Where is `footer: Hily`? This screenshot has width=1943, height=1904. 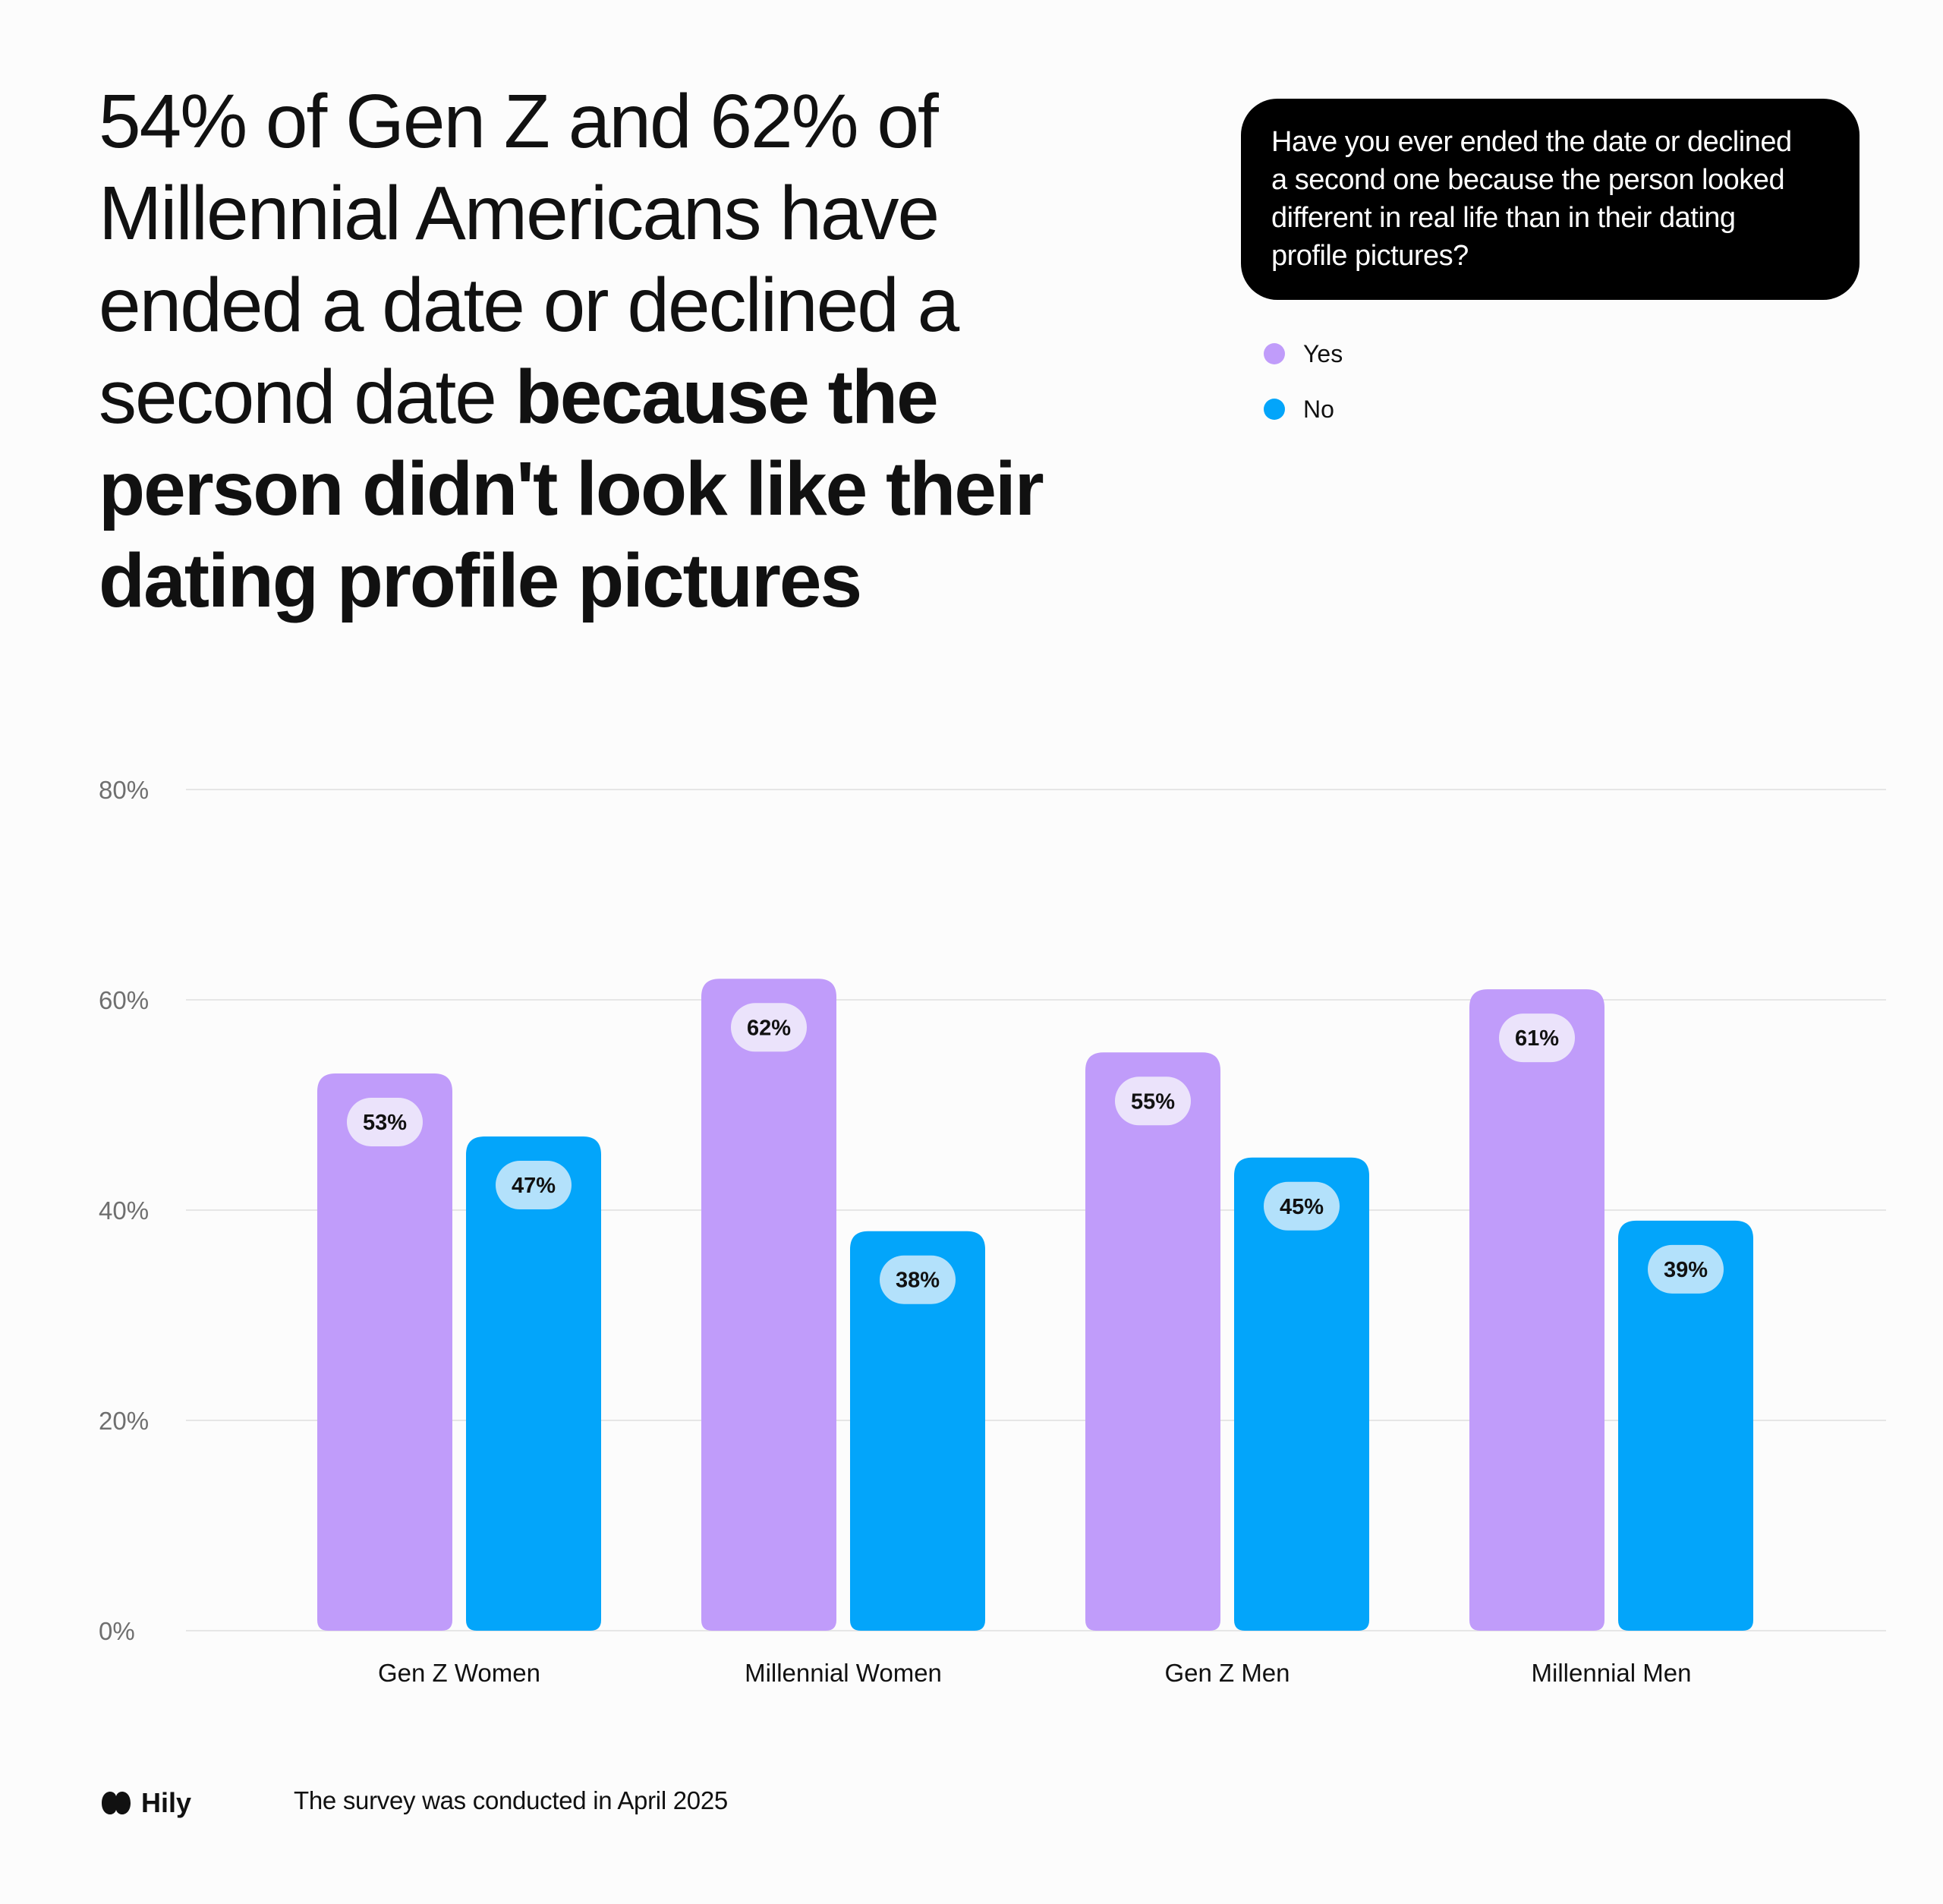 footer: Hily is located at coordinates (144, 1803).